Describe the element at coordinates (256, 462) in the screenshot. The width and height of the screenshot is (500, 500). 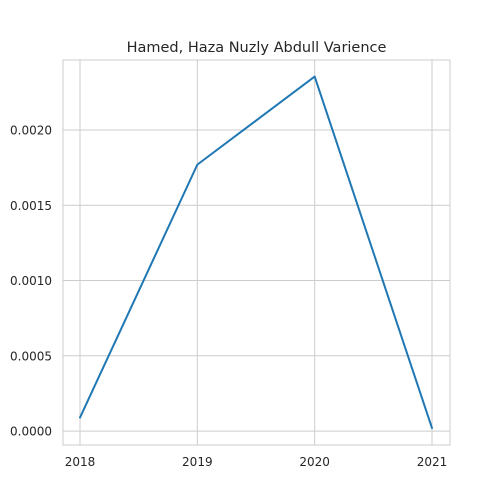
I see `x-tick-labels: 2018 2019 2020 2021` at that location.